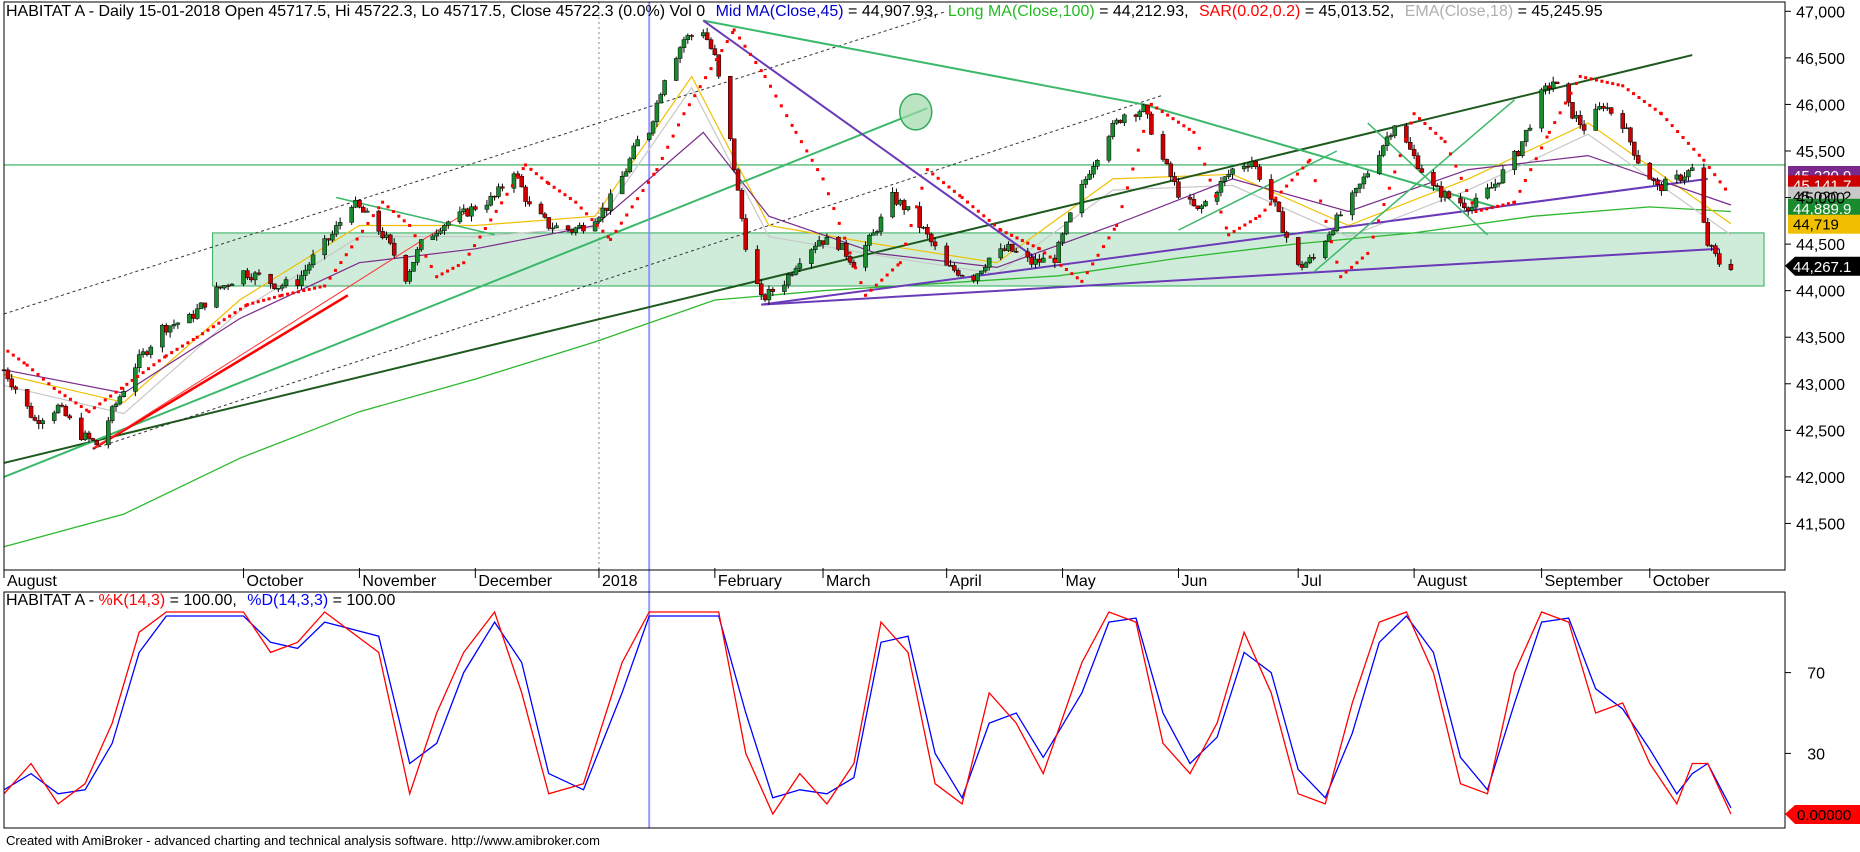 This screenshot has height=852, width=1860. What do you see at coordinates (1816, 225) in the screenshot?
I see `price-tag-label: 44,719` at bounding box center [1816, 225].